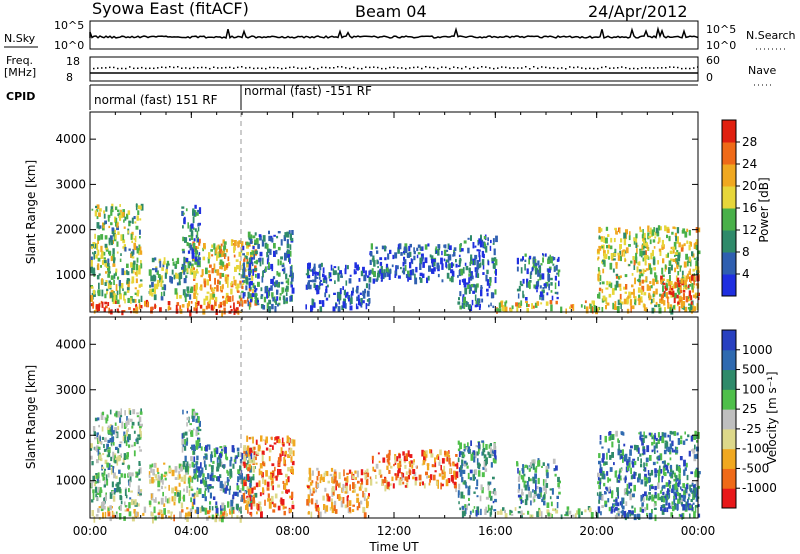 This screenshot has width=800, height=554. What do you see at coordinates (20, 38) in the screenshot?
I see `nsky-label: N.Sky` at bounding box center [20, 38].